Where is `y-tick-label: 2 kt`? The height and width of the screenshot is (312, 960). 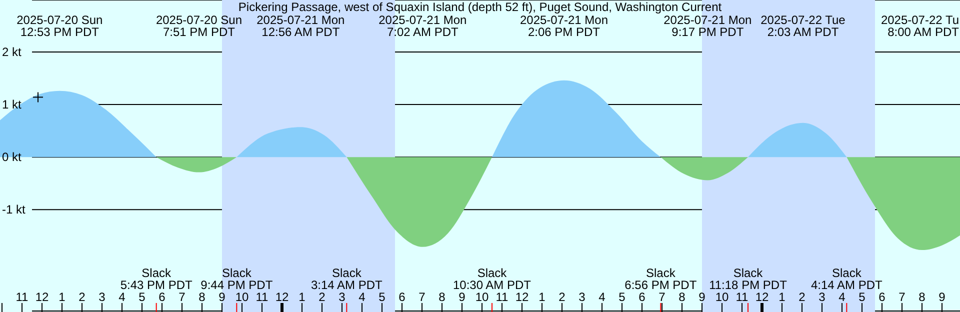 y-tick-label: 2 kt is located at coordinates (12, 52).